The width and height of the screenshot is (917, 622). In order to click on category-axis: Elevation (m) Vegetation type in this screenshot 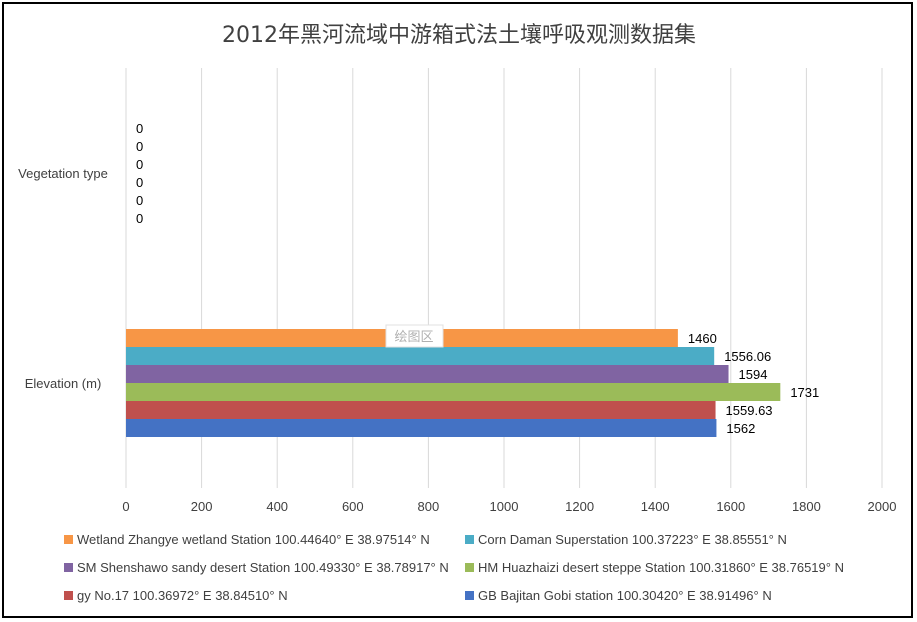, I will do `click(63, 278)`.